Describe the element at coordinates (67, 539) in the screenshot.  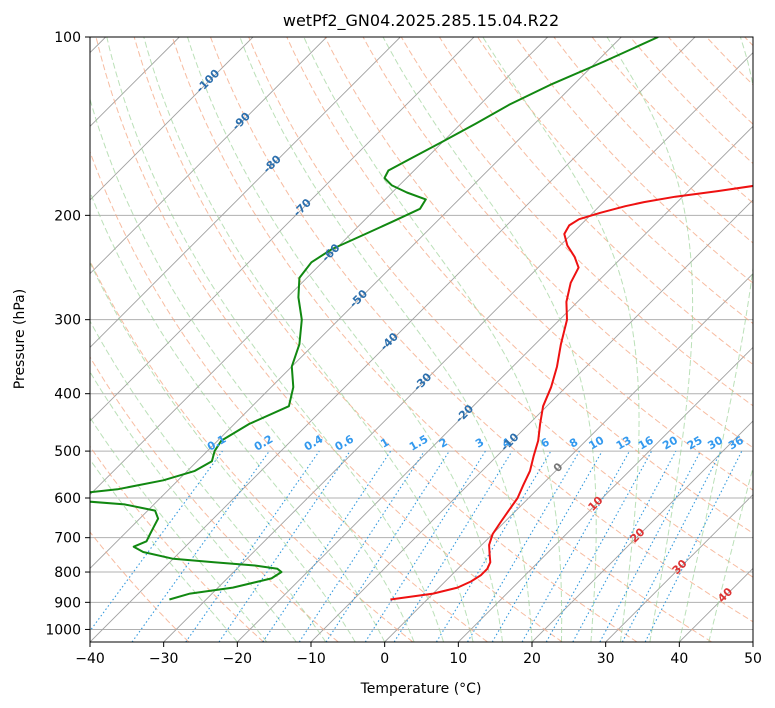
I see `y-tick-label: 700` at that location.